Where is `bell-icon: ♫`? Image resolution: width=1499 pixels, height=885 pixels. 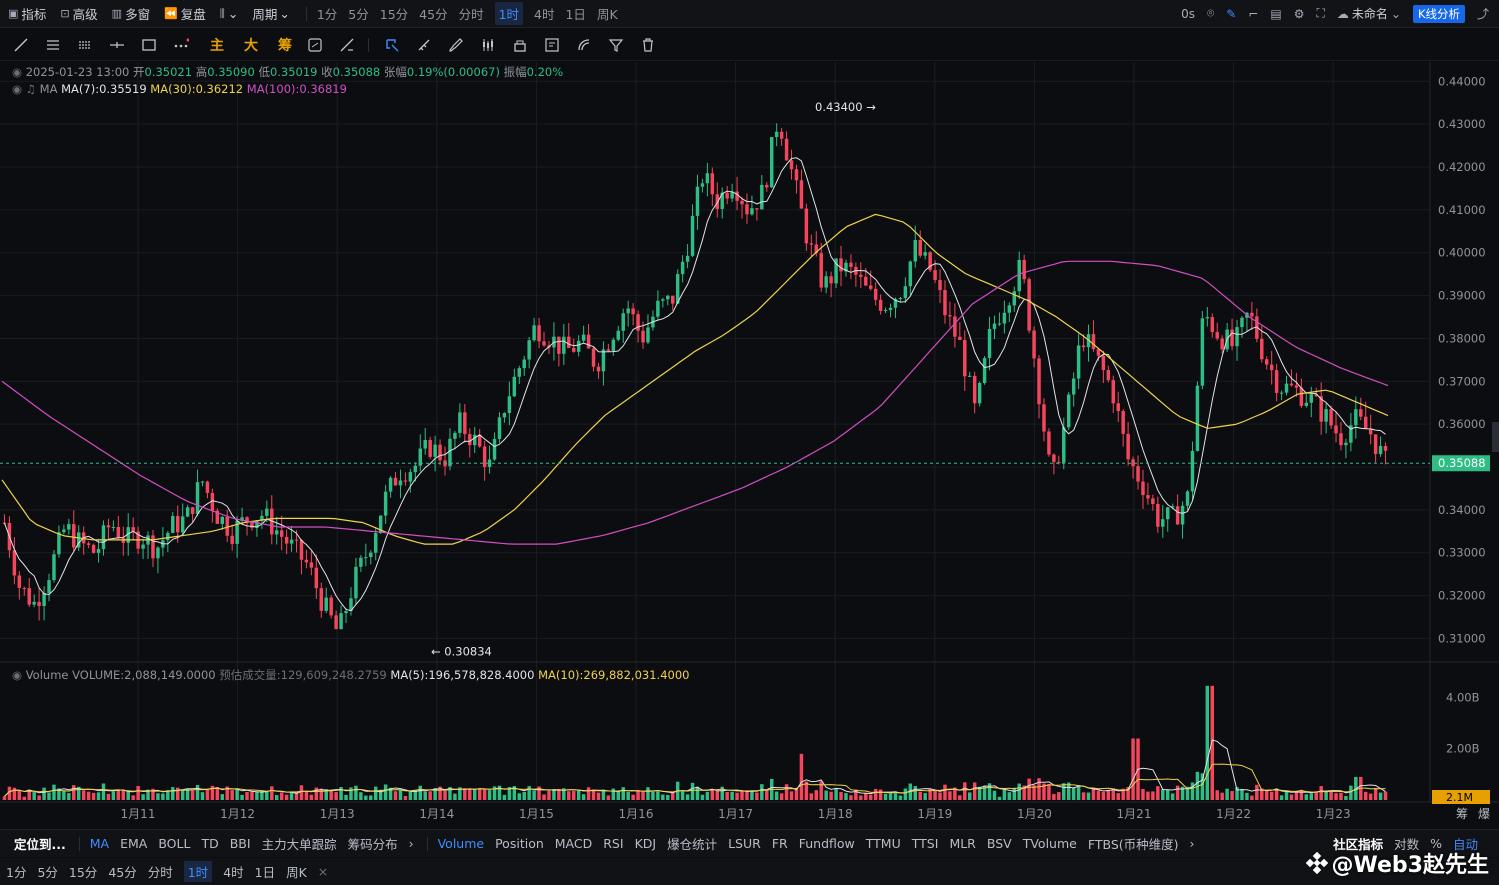
bell-icon: ♫ is located at coordinates (31, 89).